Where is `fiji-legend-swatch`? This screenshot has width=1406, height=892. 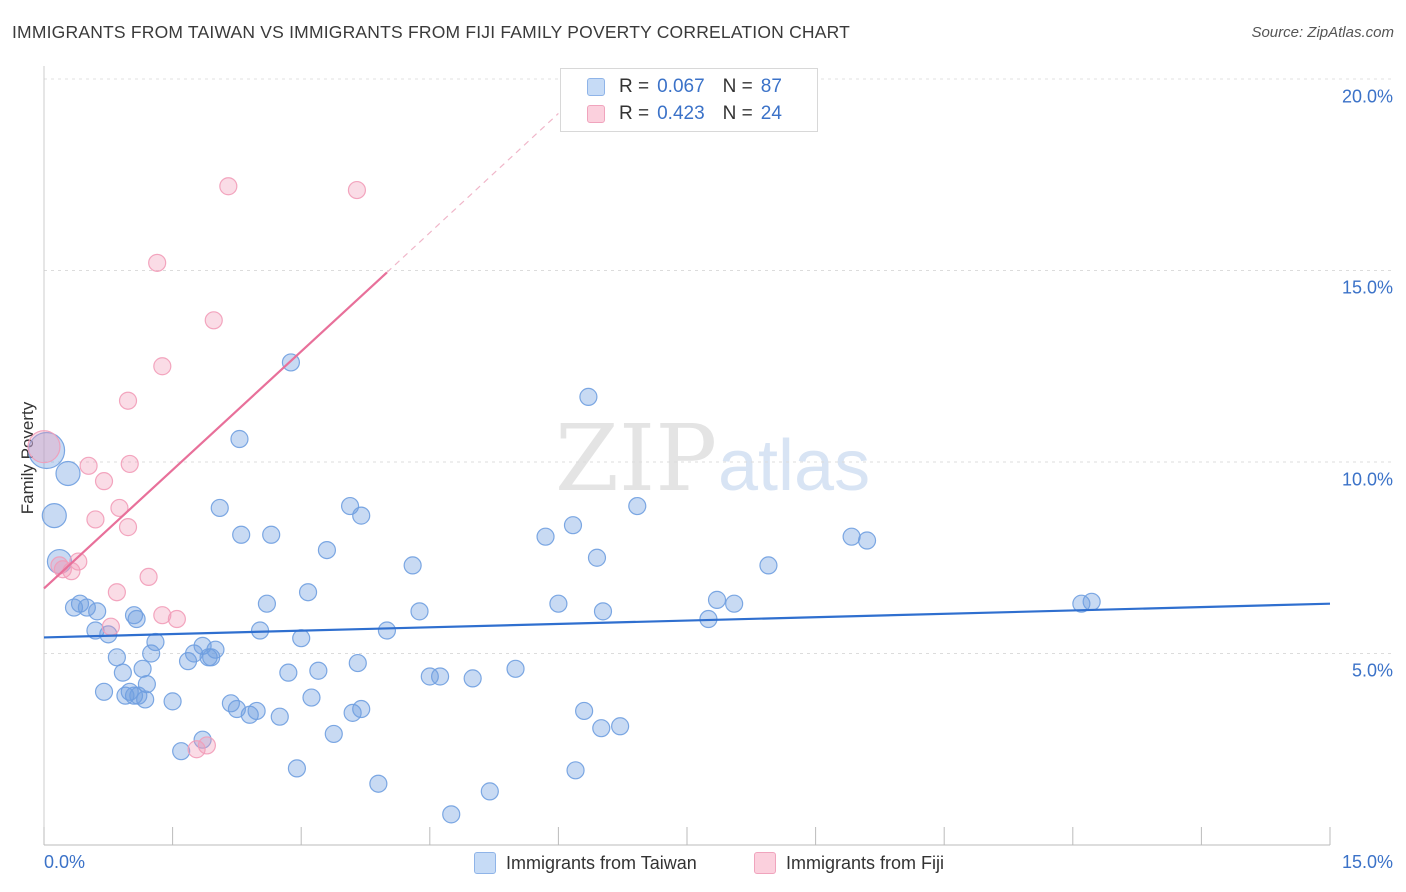 fiji-legend-swatch is located at coordinates (765, 863).